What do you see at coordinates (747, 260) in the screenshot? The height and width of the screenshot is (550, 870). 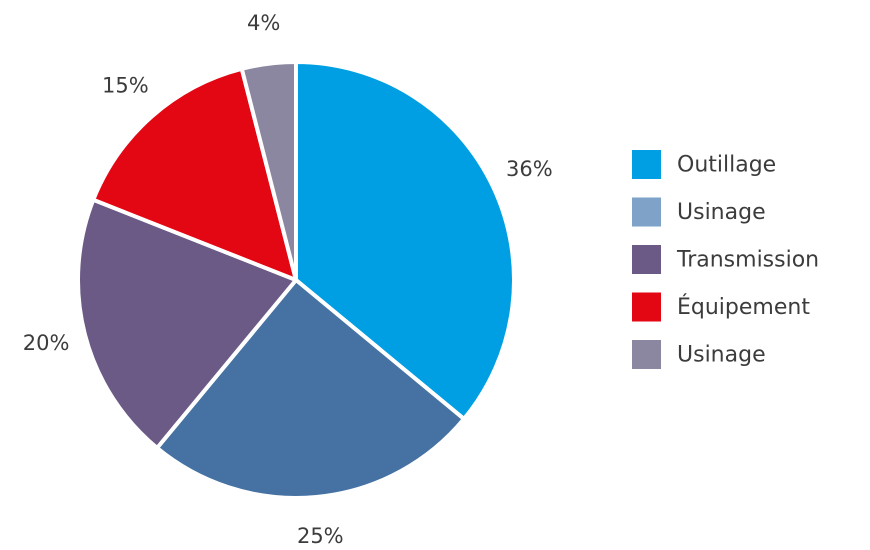 I see `legend-label-3: Transmission` at bounding box center [747, 260].